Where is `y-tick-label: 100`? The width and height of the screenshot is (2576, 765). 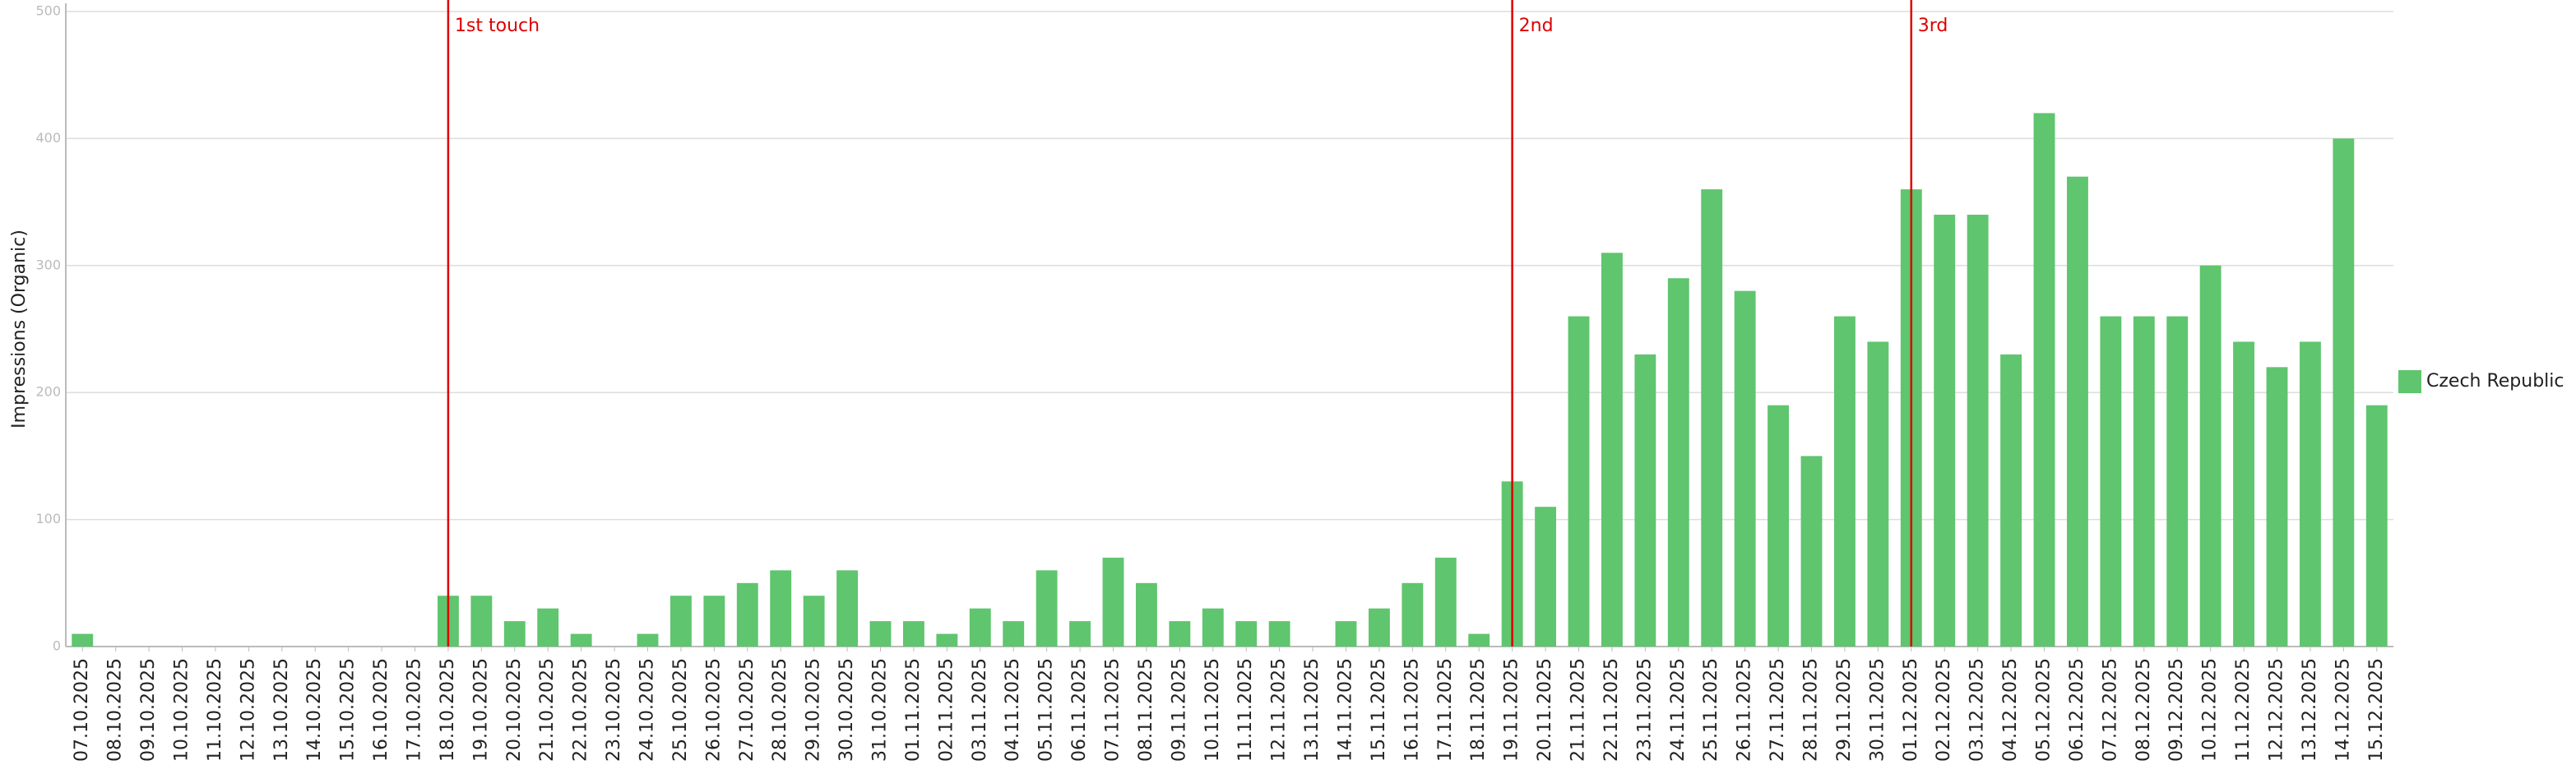
y-tick-label: 100 is located at coordinates (48, 518).